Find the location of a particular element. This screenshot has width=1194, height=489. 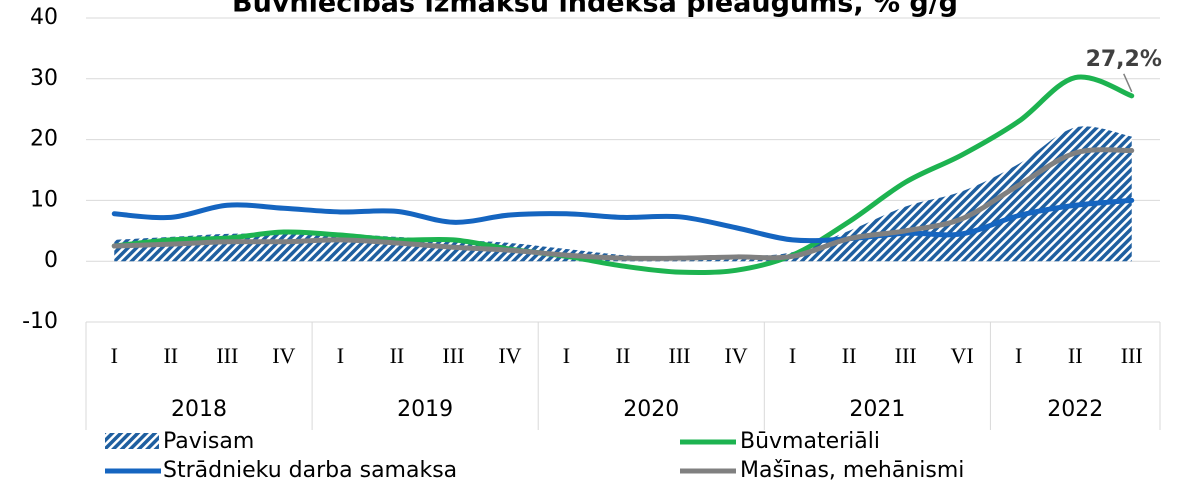

x-group-label: 2019 is located at coordinates (425, 409).